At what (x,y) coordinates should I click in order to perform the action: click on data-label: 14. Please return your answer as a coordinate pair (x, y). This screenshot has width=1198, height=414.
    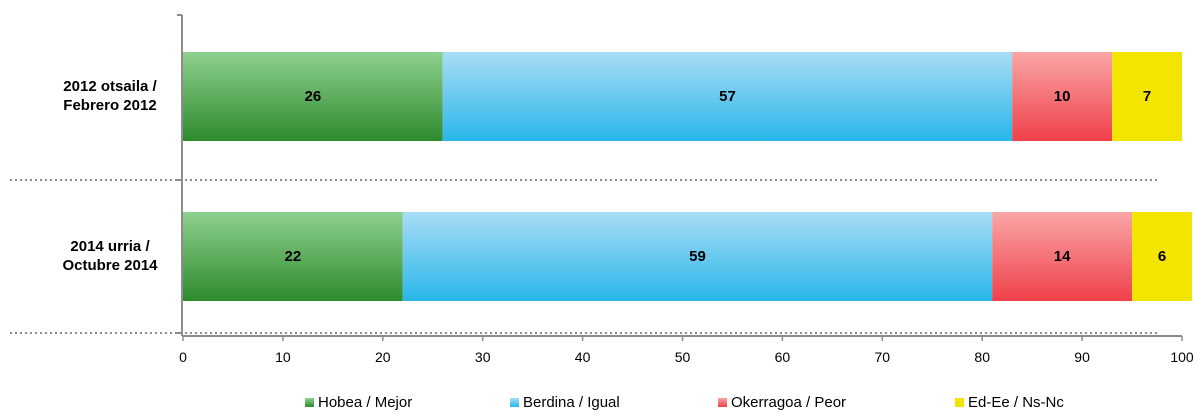
    Looking at the image, I should click on (1062, 256).